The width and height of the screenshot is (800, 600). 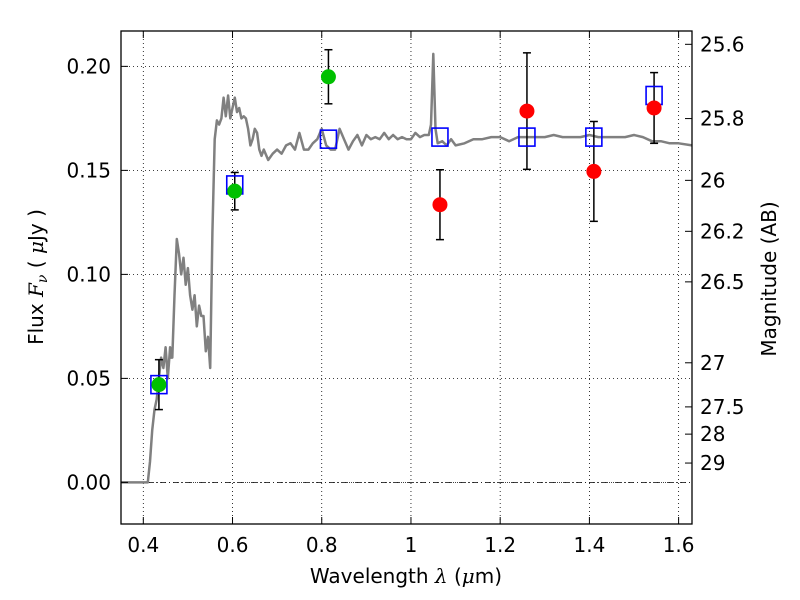 I want to click on right-tick-label: 28, so click(x=712, y=434).